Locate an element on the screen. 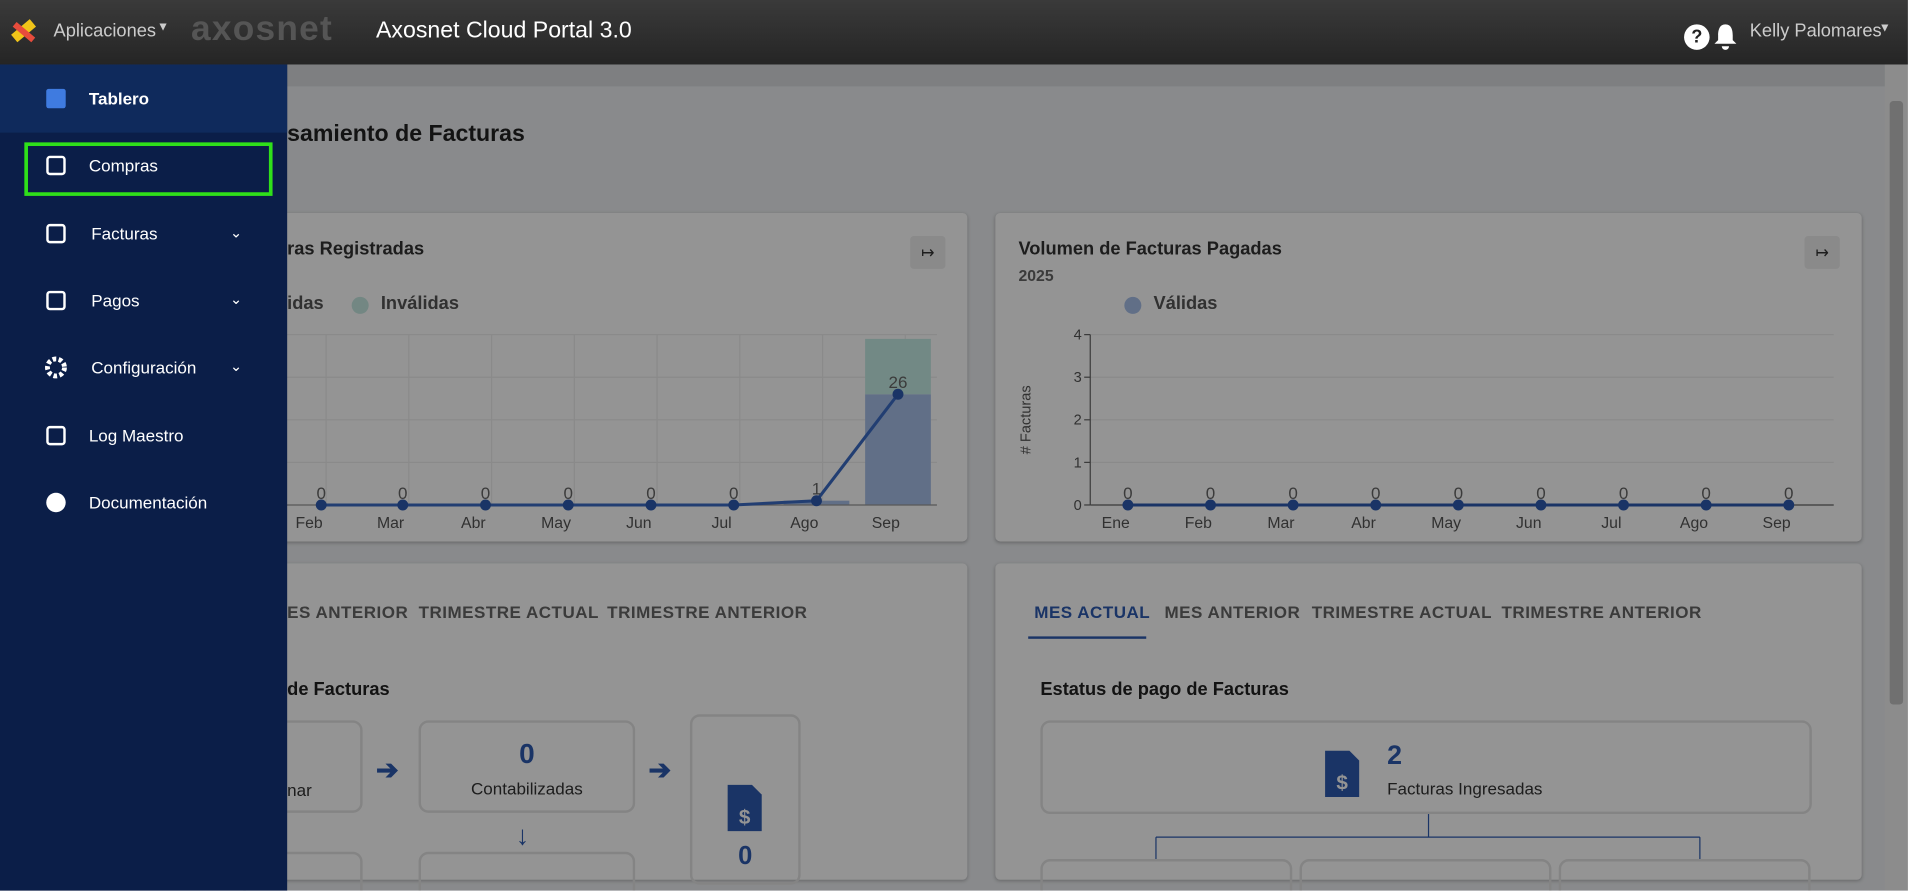 Image resolution: width=1908 pixels, height=891 pixels. y-tick-label: 2 is located at coordinates (1078, 421).